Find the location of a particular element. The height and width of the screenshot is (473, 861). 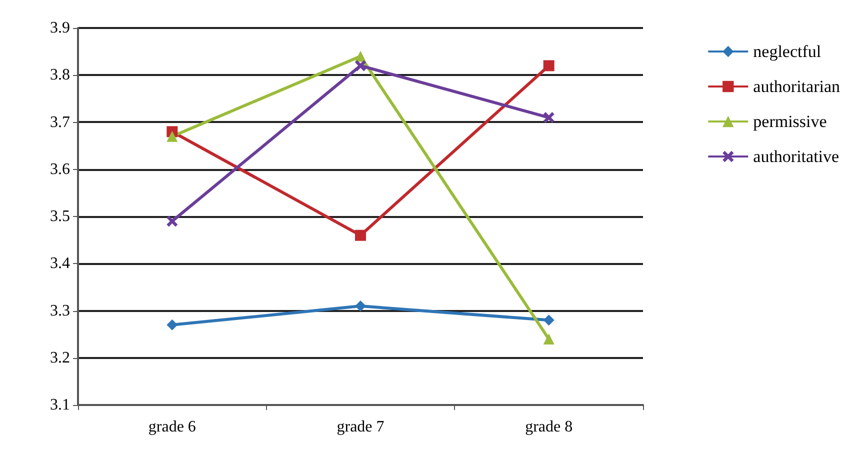

y-tick-label: 3.1 is located at coordinates (60, 405).